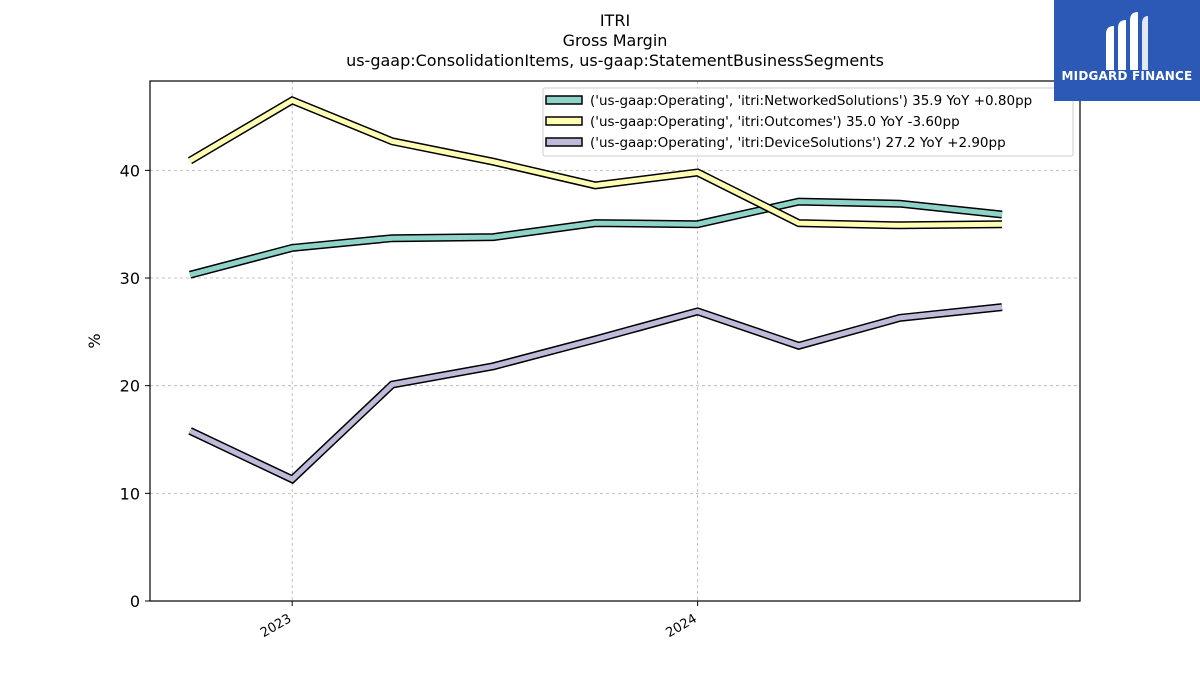 This screenshot has width=1200, height=675. Describe the element at coordinates (130, 493) in the screenshot. I see `y-tick-label: 10` at that location.